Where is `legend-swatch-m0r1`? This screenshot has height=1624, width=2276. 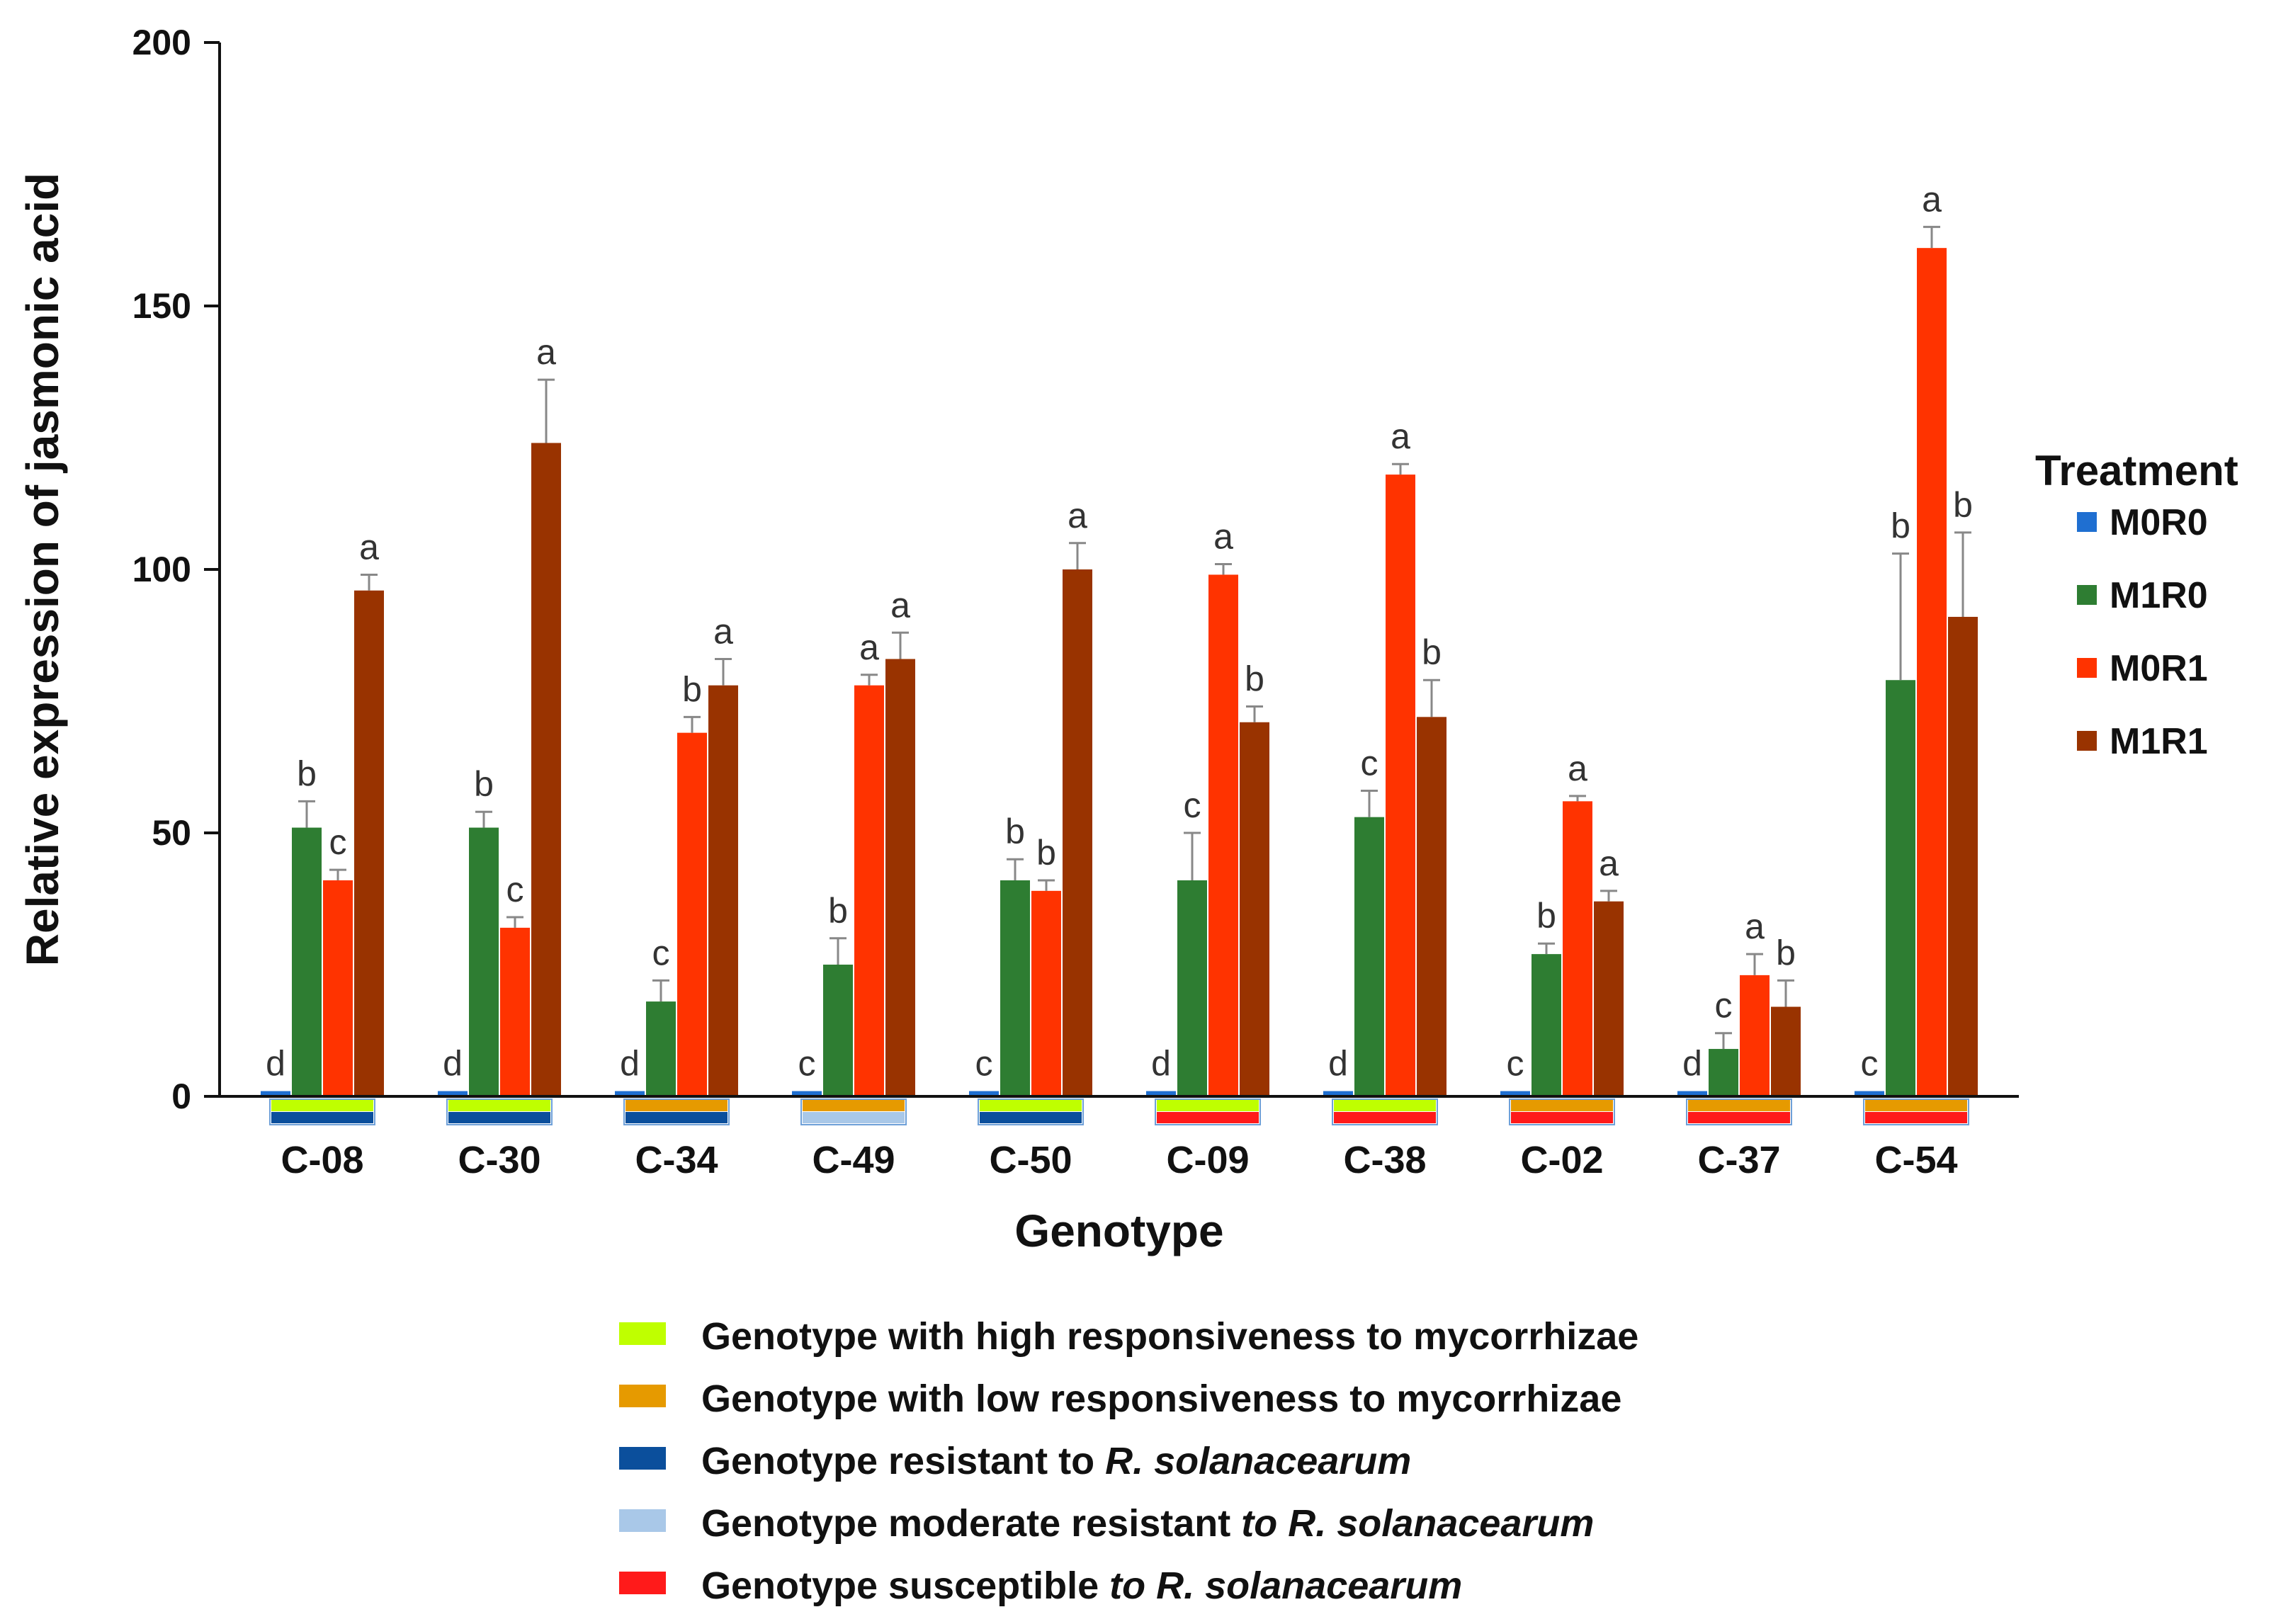 legend-swatch-m0r1 is located at coordinates (2087, 668).